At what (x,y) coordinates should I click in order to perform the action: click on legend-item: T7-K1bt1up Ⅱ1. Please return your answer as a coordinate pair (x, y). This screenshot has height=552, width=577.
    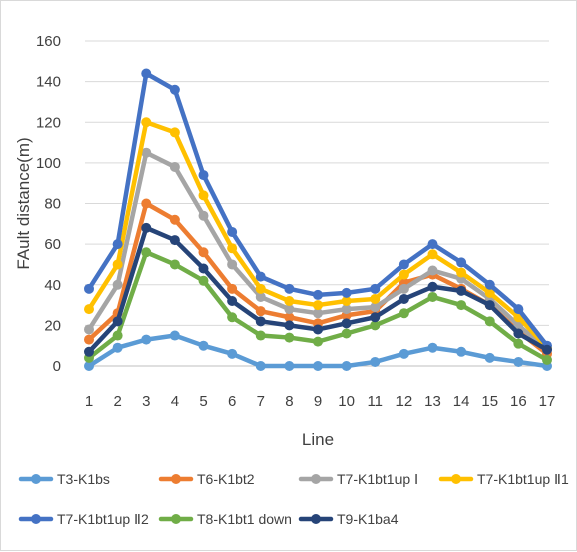
    Looking at the image, I should click on (503, 479).